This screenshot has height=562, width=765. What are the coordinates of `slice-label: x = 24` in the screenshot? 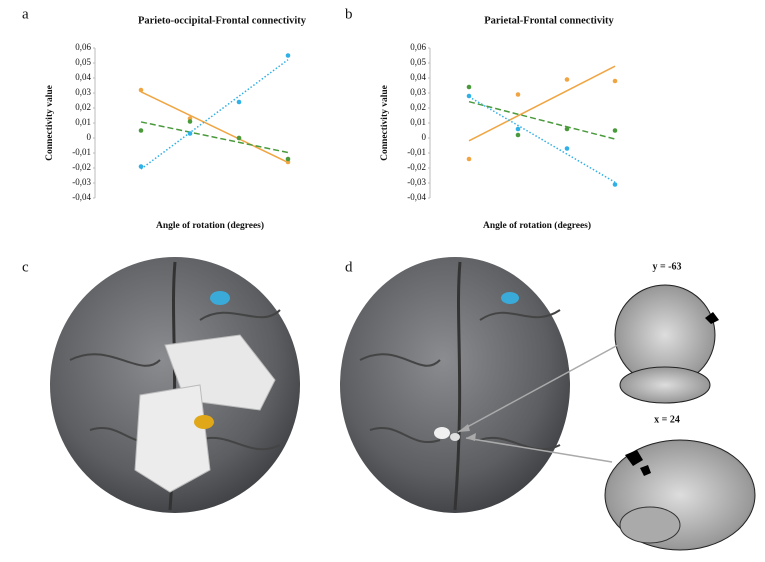 It's located at (667, 419).